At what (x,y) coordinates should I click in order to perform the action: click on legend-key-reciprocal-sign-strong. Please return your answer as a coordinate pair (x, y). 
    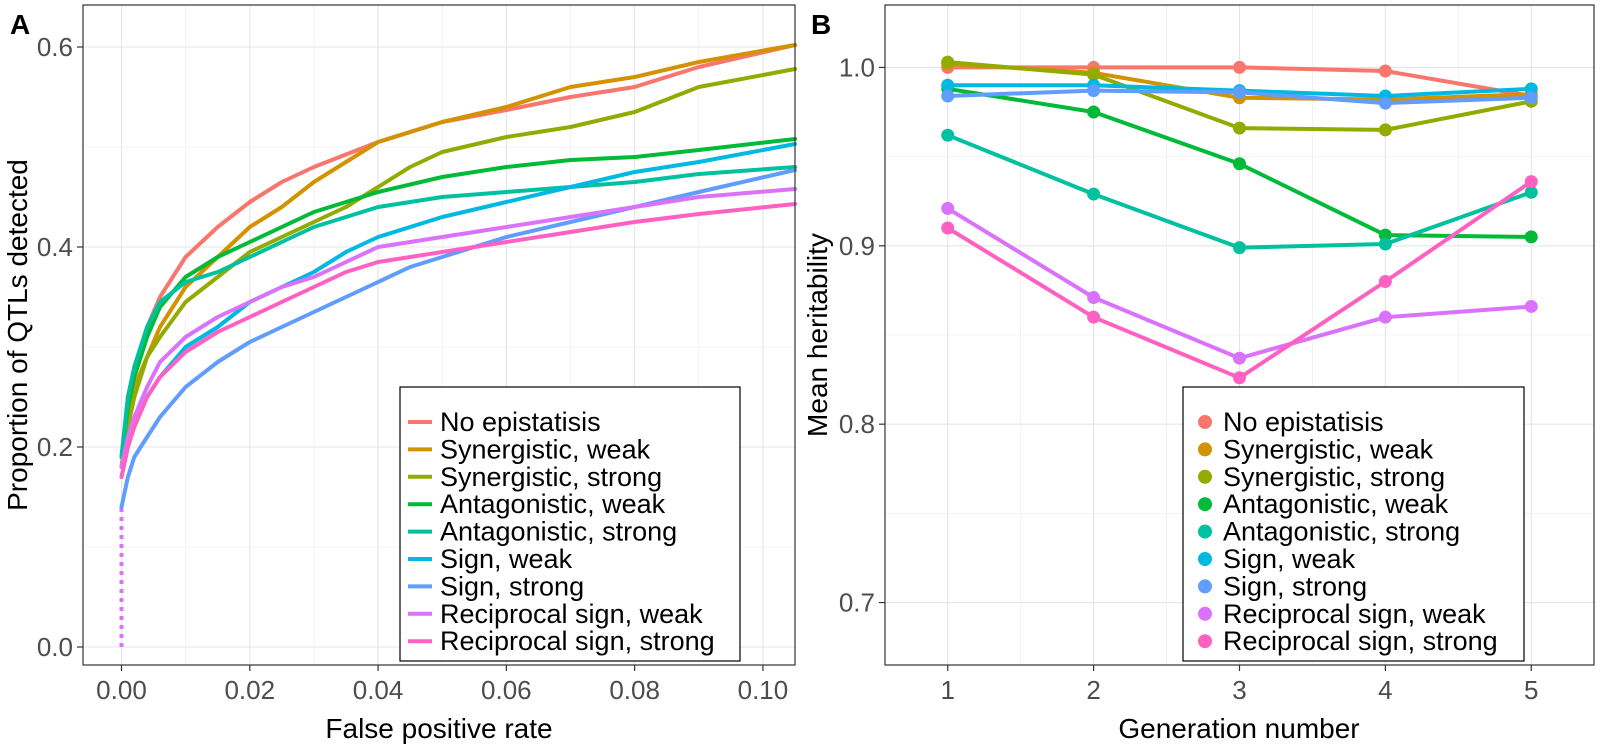
    Looking at the image, I should click on (1205, 641).